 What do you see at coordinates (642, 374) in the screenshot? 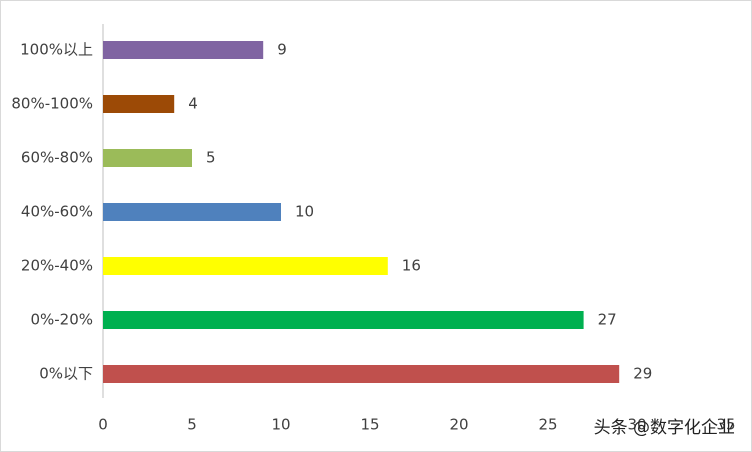
I see `data-label: 29` at bounding box center [642, 374].